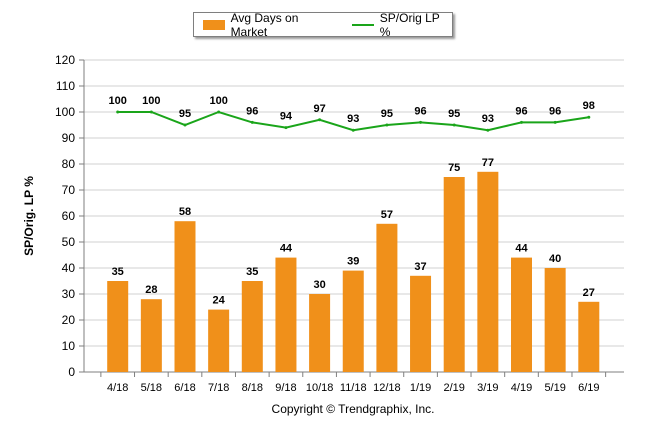  What do you see at coordinates (487, 388) in the screenshot?
I see `x-tick-label: 3/19` at bounding box center [487, 388].